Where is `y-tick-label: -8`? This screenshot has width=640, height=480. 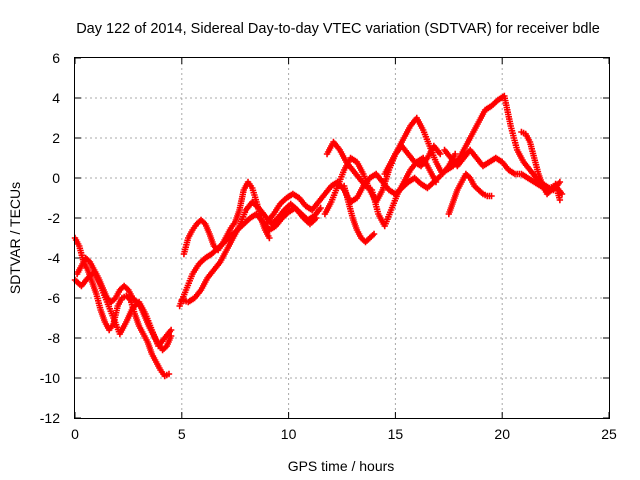
y-tick-label: -8 is located at coordinates (54, 338).